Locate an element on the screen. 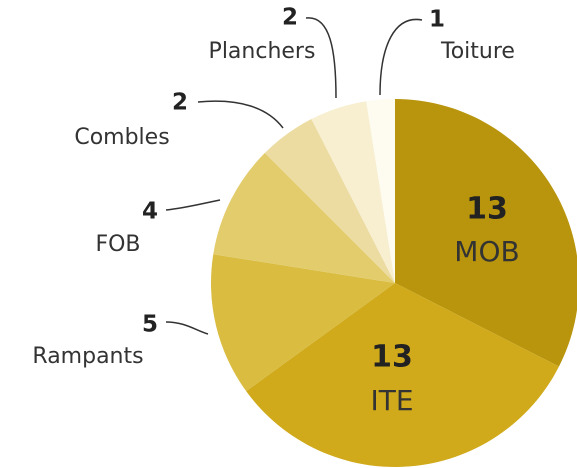  value-label: 4 is located at coordinates (150, 212).